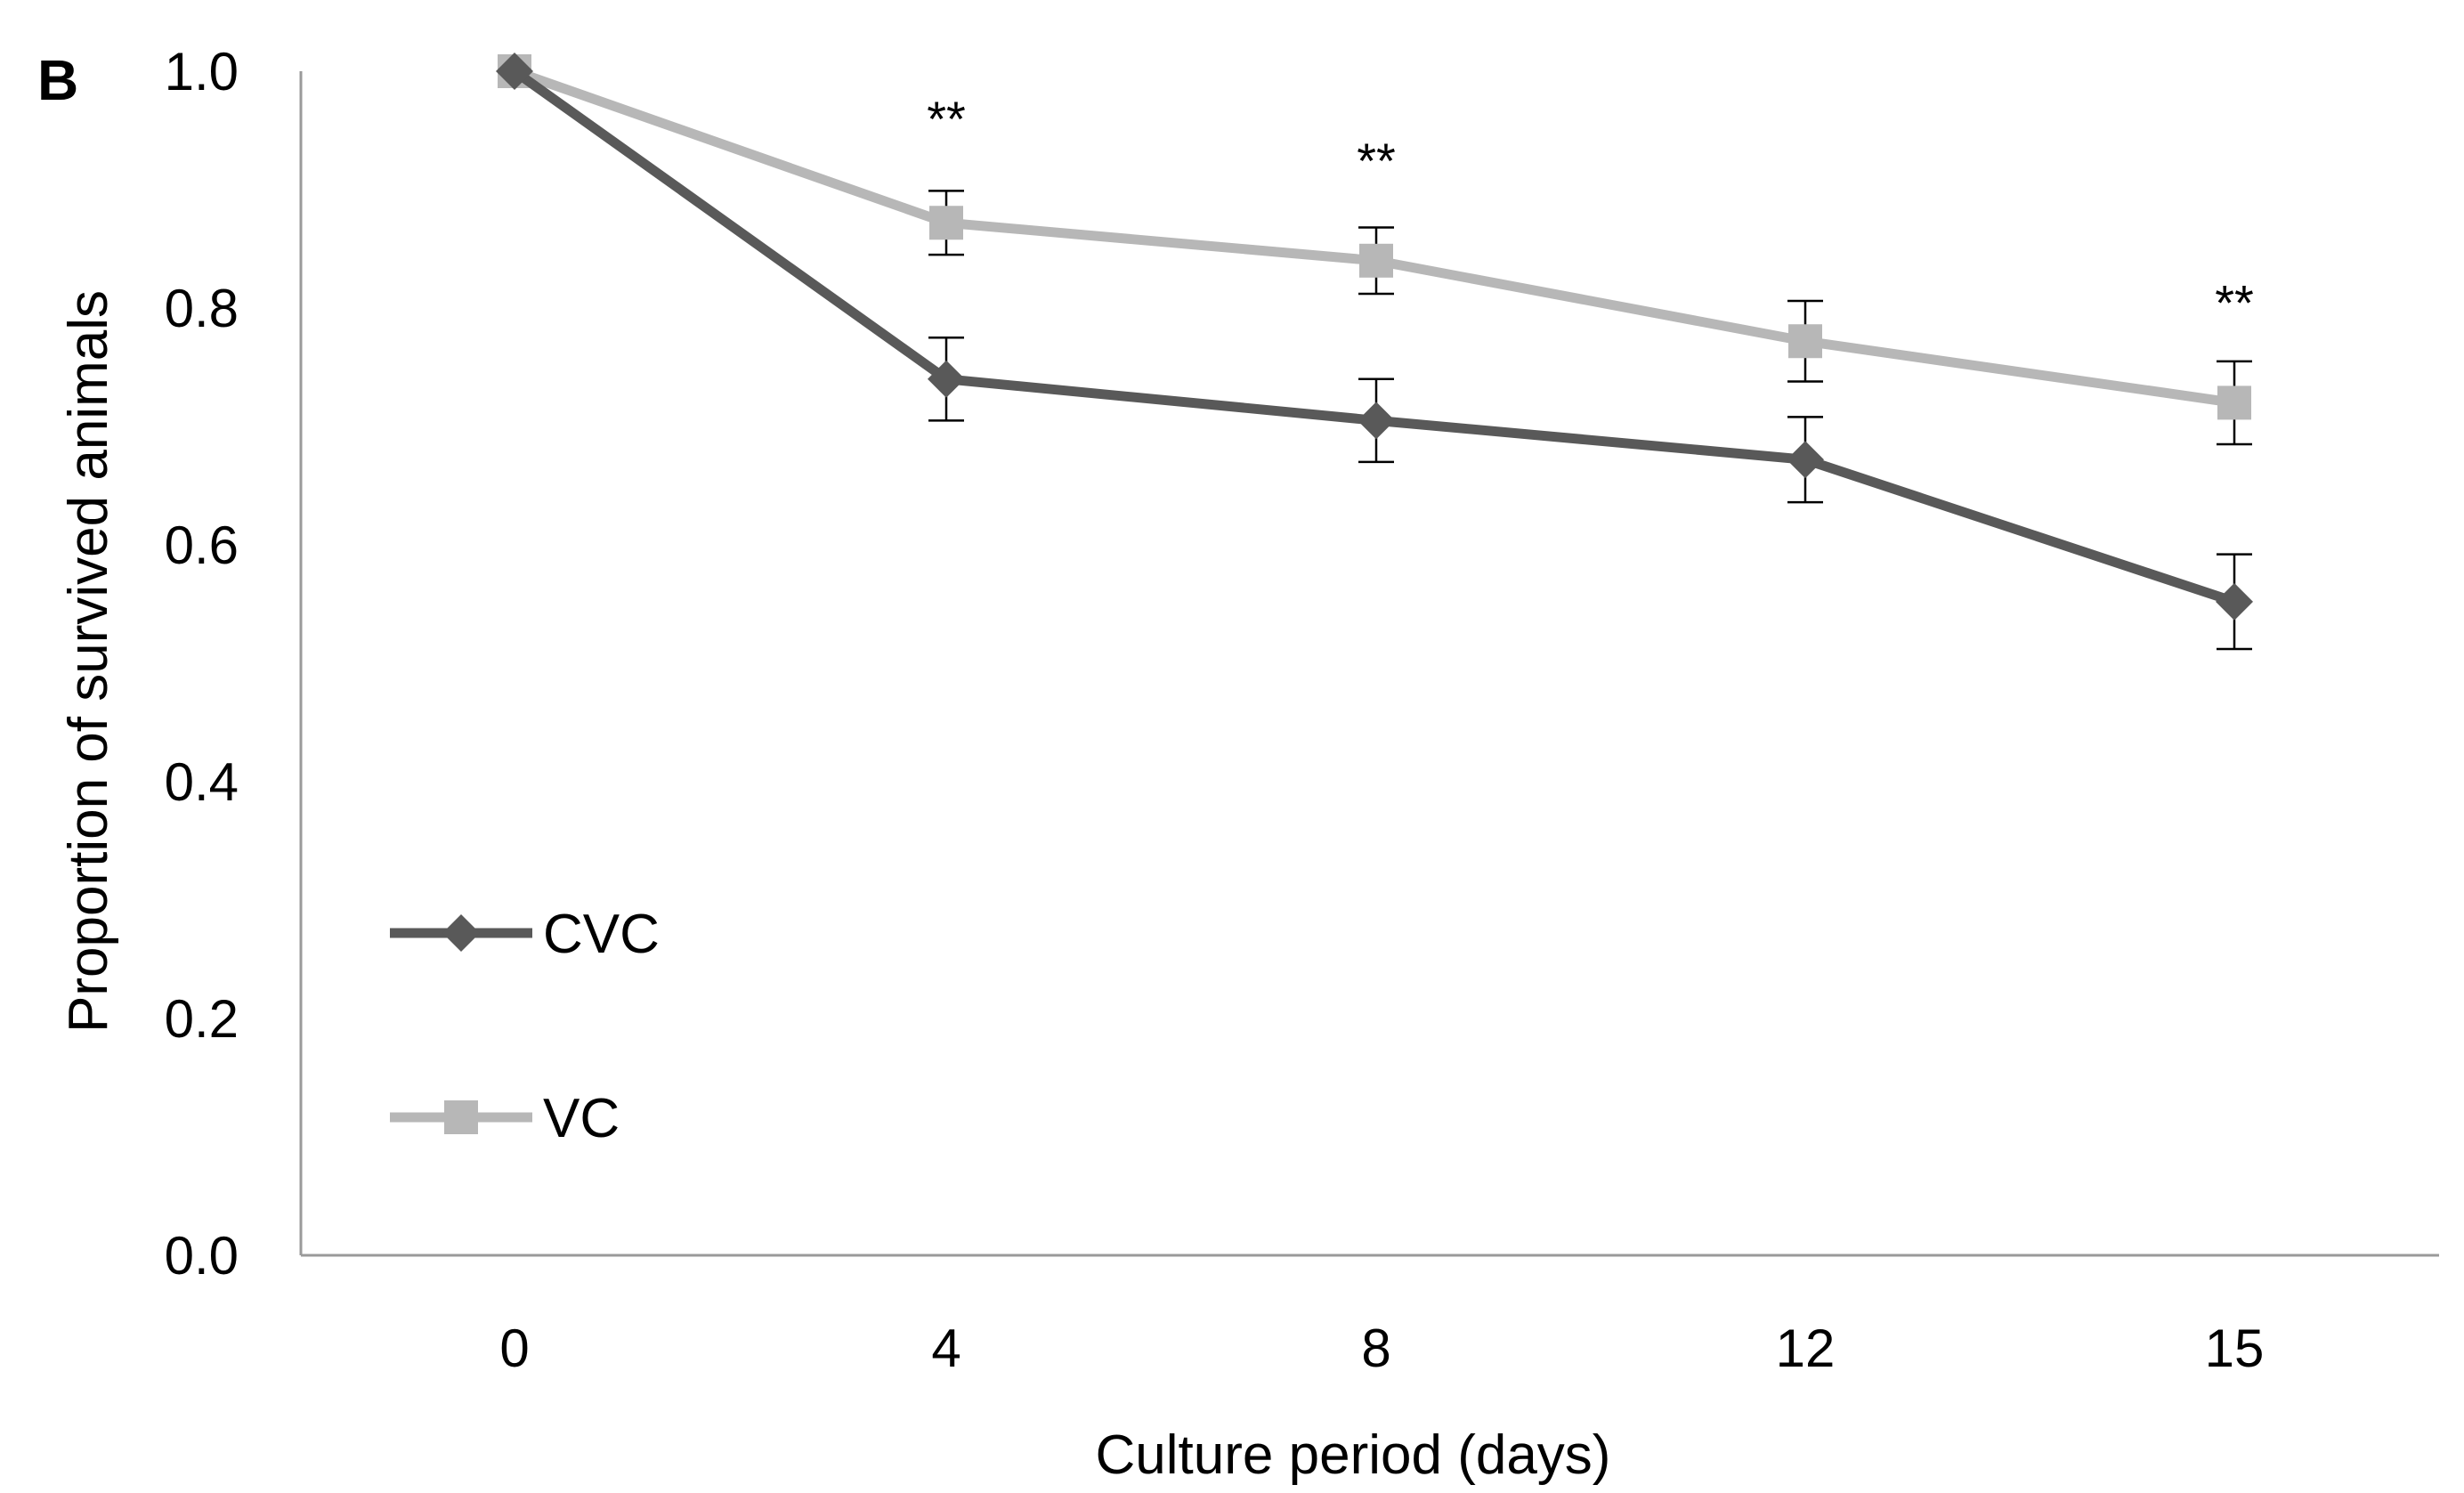 The height and width of the screenshot is (1493, 2464). Describe the element at coordinates (2235, 1348) in the screenshot. I see `x-tick-label: 15` at that location.